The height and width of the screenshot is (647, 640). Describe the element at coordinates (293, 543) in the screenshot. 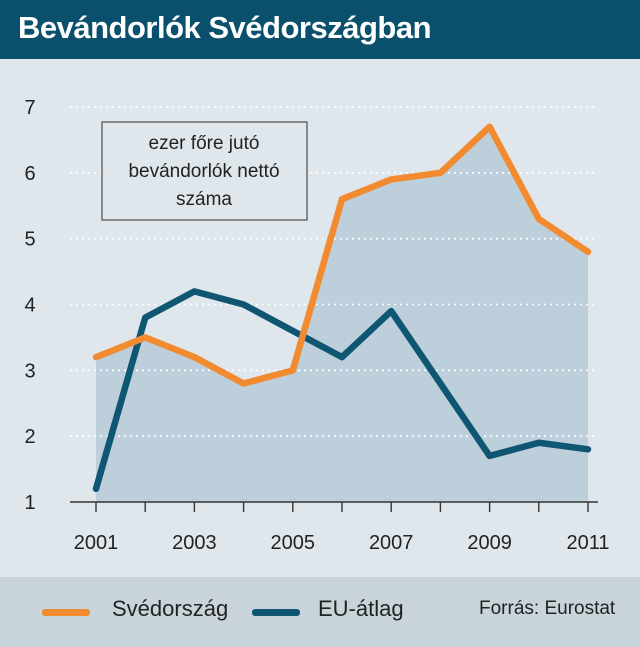

I see `x-tick-label-2005: 2005` at that location.